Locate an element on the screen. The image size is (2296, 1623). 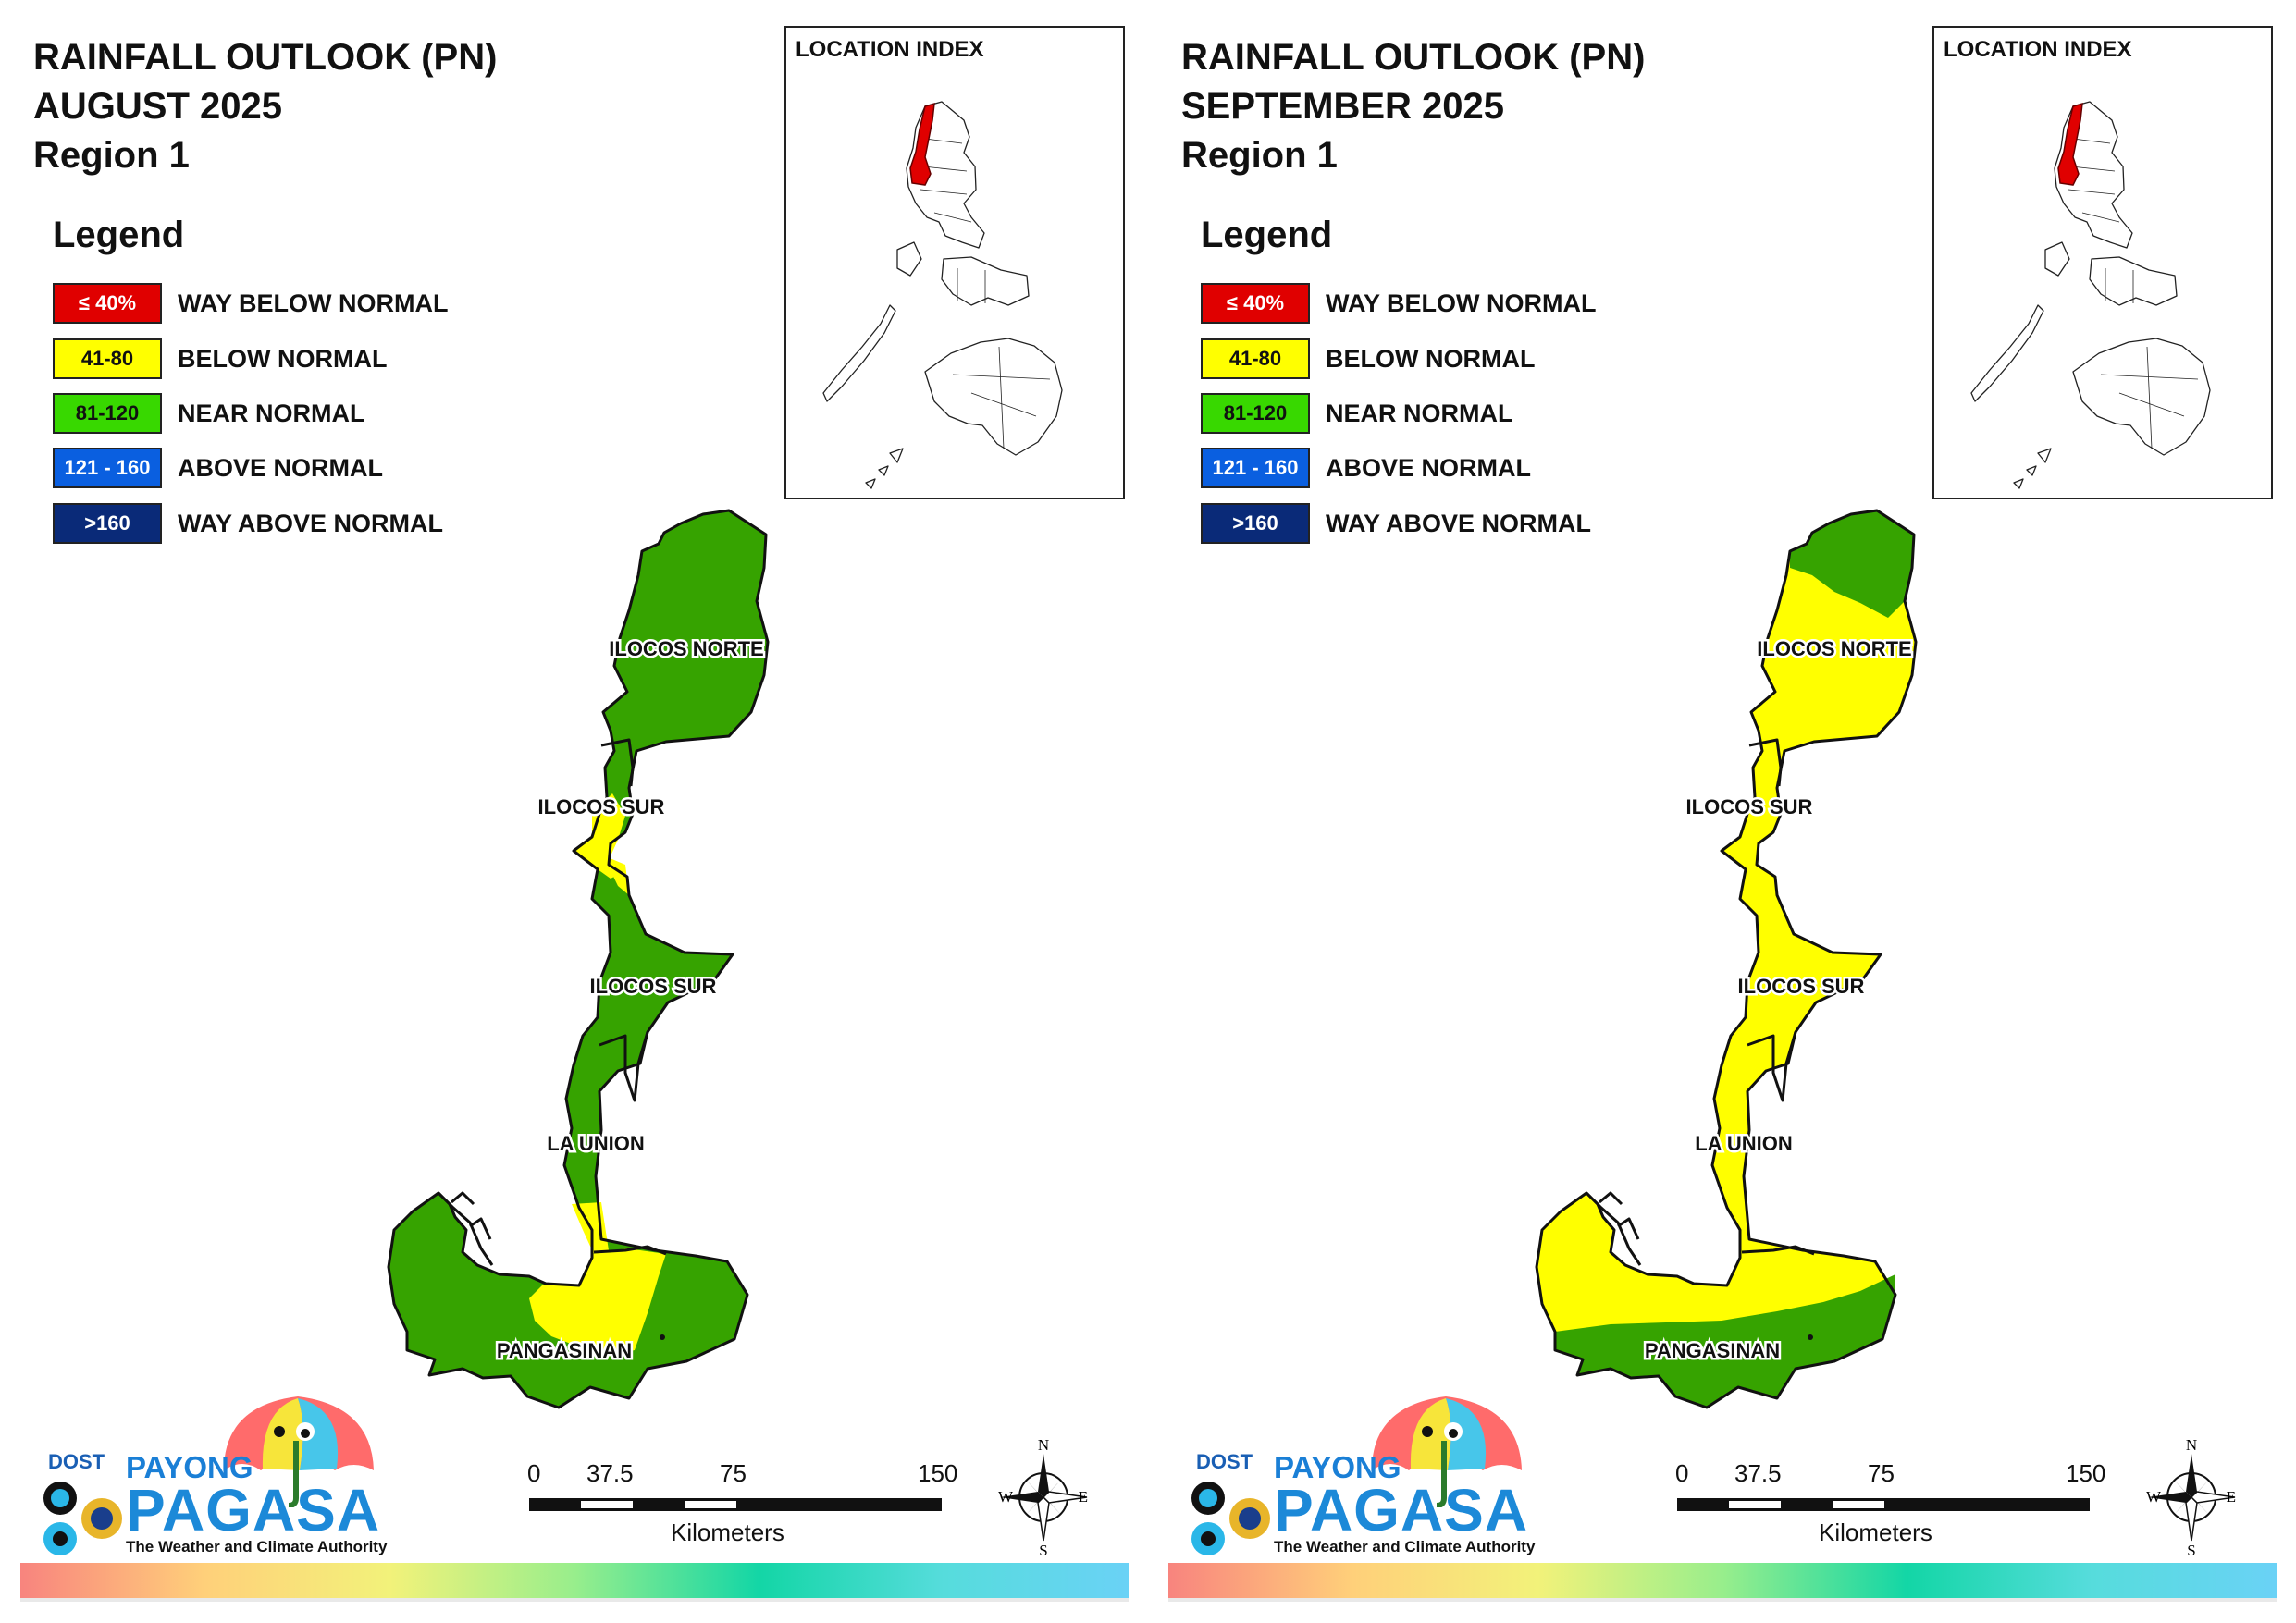
scale-tick-0: 0 is located at coordinates (1682, 1473).